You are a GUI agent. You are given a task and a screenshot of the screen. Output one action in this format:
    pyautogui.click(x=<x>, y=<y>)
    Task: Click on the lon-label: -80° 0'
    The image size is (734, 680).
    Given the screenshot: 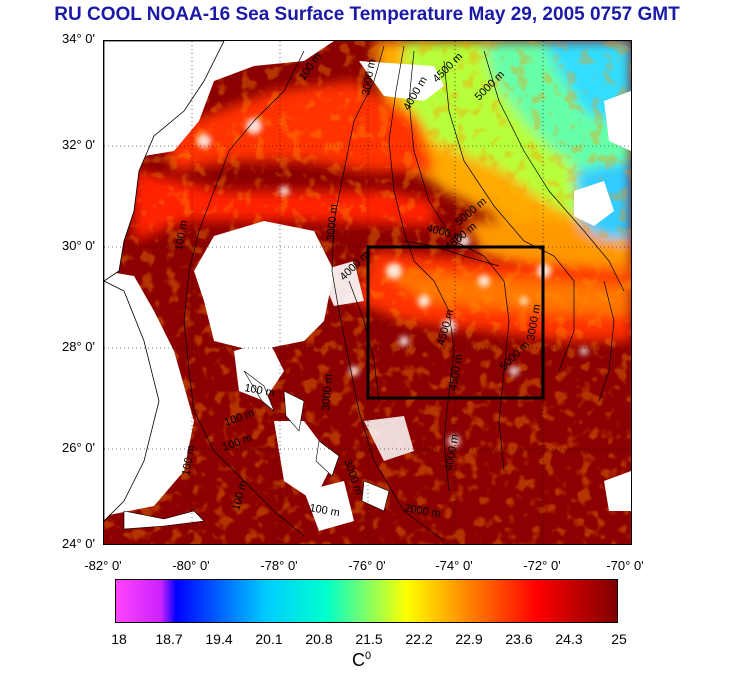 What is the action you would take?
    pyautogui.click(x=191, y=565)
    